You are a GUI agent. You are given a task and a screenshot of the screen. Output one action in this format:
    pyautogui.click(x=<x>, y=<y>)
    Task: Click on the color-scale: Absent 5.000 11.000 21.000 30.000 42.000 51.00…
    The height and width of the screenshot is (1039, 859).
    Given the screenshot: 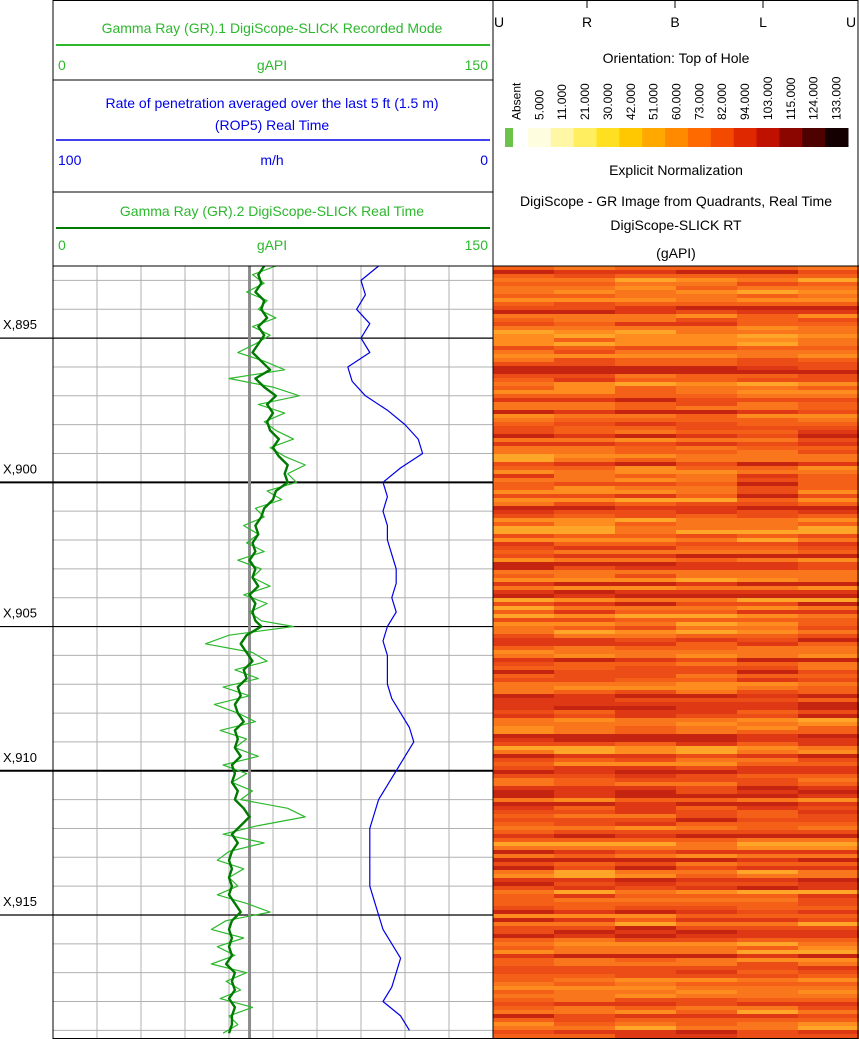 What is the action you would take?
    pyautogui.click(x=677, y=111)
    